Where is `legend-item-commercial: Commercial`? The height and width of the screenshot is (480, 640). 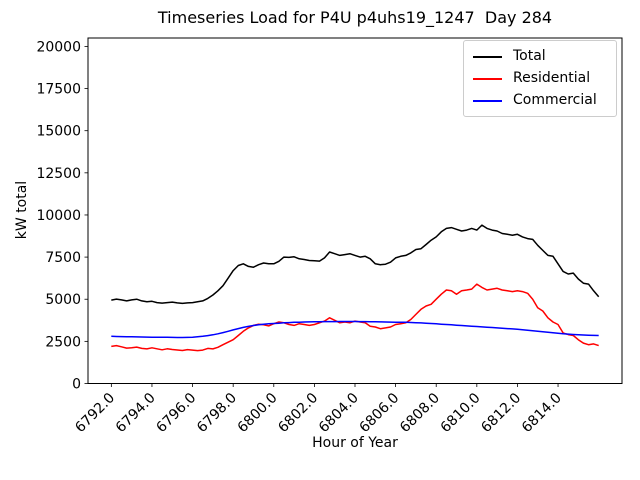 legend-item-commercial: Commercial is located at coordinates (540, 100).